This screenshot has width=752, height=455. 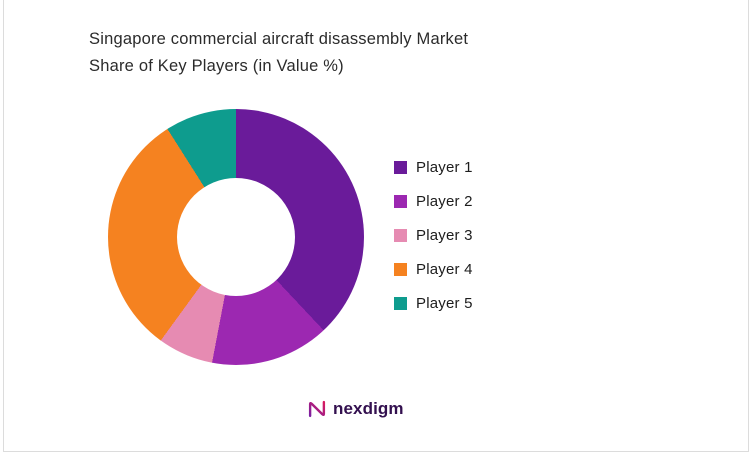 I want to click on nexdigm-logo: nexdigm, so click(x=355, y=409).